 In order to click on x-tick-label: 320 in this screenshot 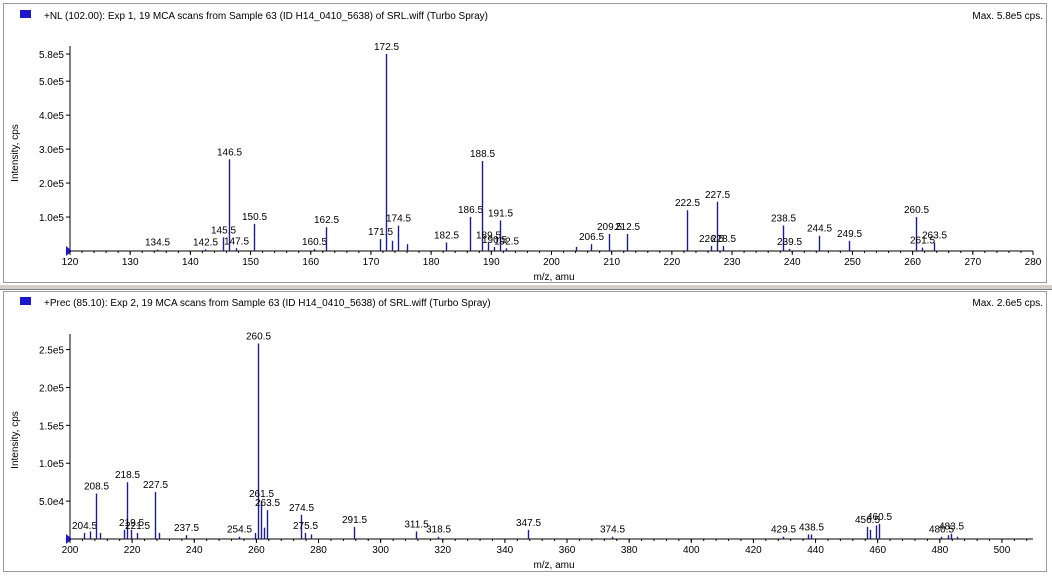, I will do `click(442, 550)`.